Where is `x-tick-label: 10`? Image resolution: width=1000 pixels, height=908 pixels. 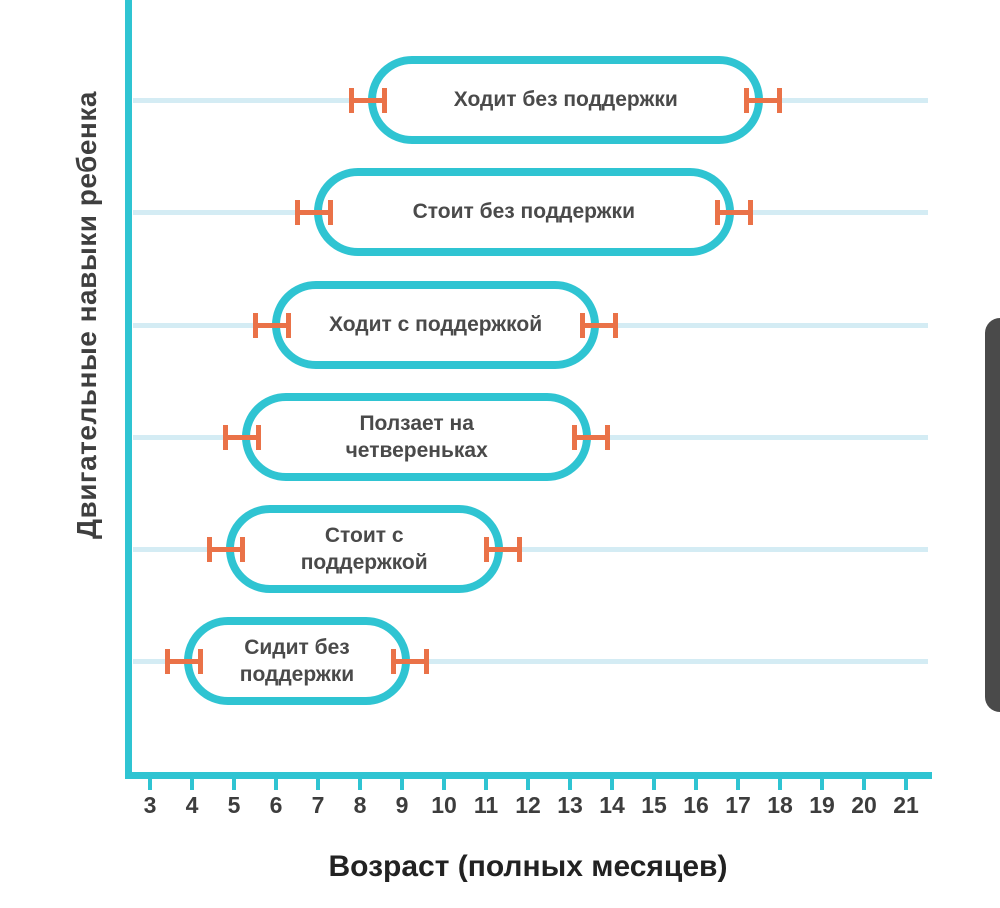 x-tick-label: 10 is located at coordinates (444, 805).